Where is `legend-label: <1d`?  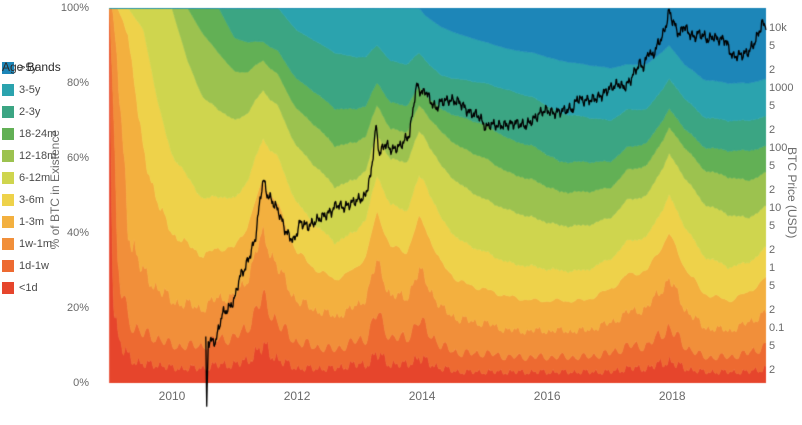 legend-label: <1d is located at coordinates (28, 288).